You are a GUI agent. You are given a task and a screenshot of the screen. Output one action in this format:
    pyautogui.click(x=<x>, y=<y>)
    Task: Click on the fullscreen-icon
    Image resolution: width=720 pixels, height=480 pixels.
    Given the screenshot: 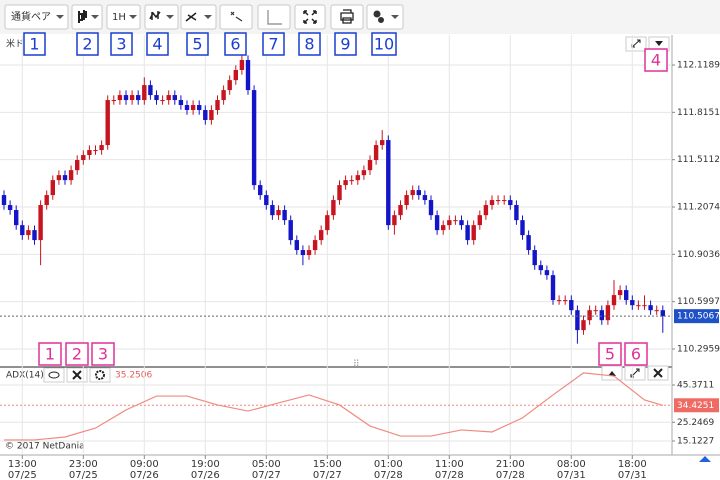 What is the action you would take?
    pyautogui.click(x=310, y=17)
    